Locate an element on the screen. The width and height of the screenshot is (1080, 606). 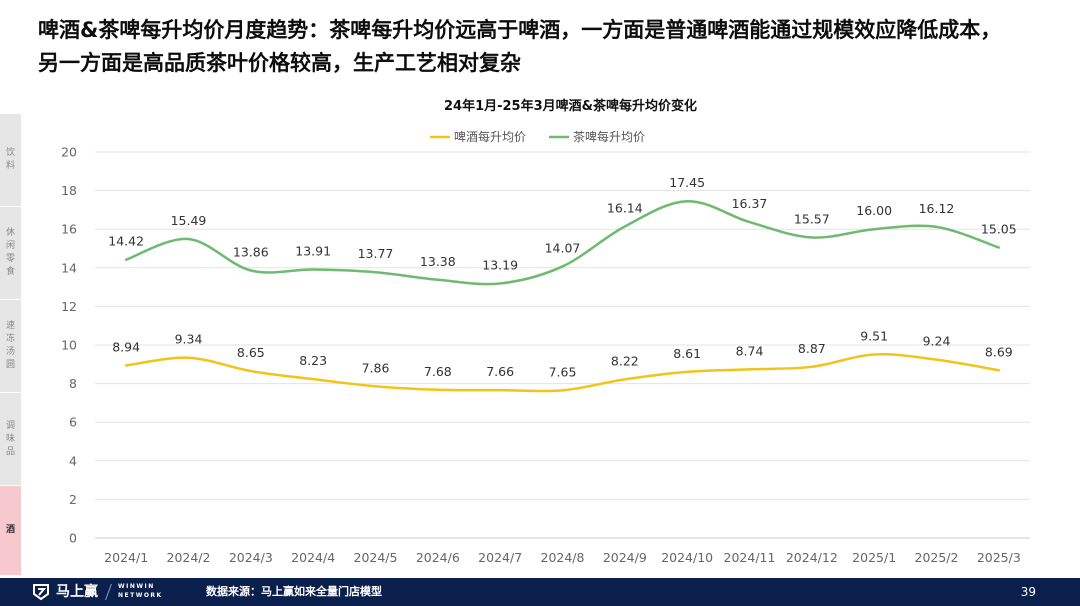
x-tick-label: 2024/6 is located at coordinates (438, 557).